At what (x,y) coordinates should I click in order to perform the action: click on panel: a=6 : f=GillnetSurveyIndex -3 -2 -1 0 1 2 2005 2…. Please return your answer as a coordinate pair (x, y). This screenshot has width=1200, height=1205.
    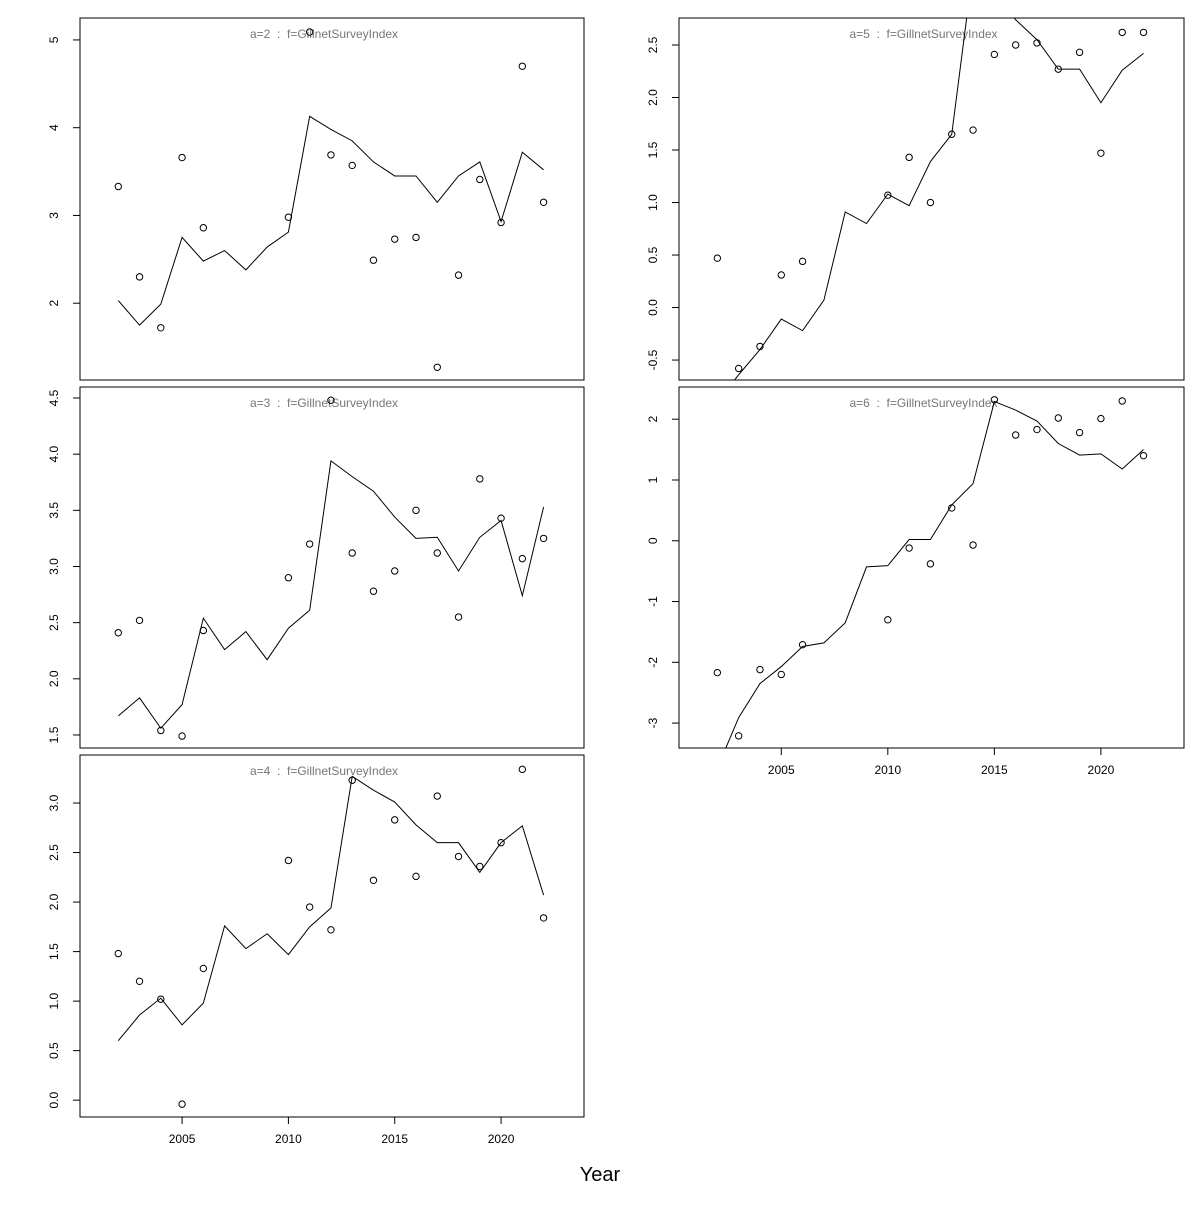
    Looking at the image, I should click on (915, 581).